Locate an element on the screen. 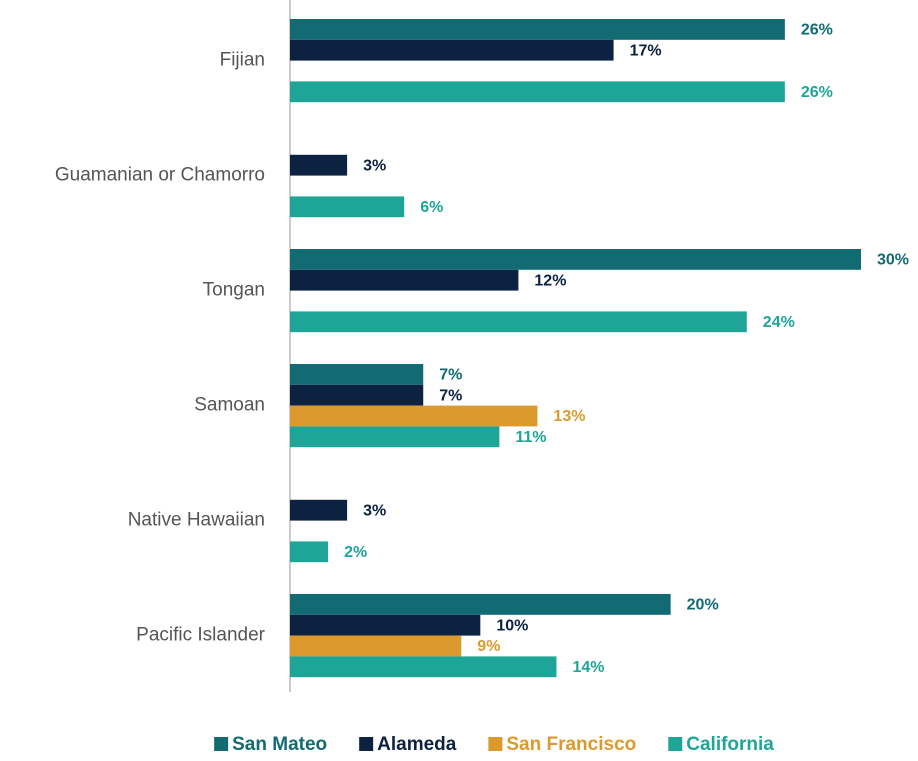 This screenshot has height=761, width=918. value-label: 6% is located at coordinates (431, 207).